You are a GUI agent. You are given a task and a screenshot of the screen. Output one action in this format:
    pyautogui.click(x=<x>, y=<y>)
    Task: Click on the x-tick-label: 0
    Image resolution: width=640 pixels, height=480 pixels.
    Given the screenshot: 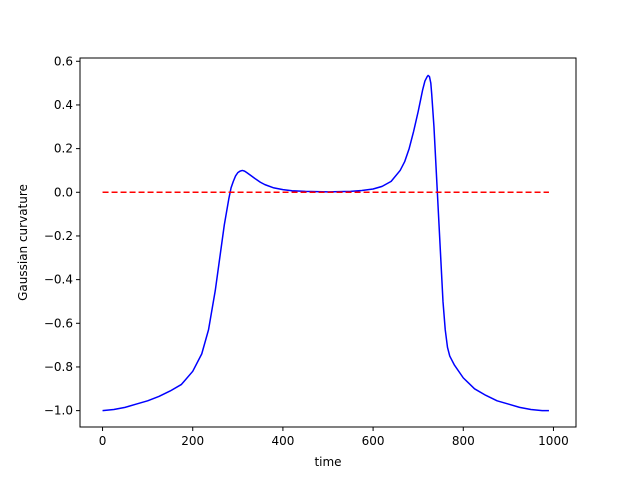 What is the action you would take?
    pyautogui.click(x=103, y=441)
    